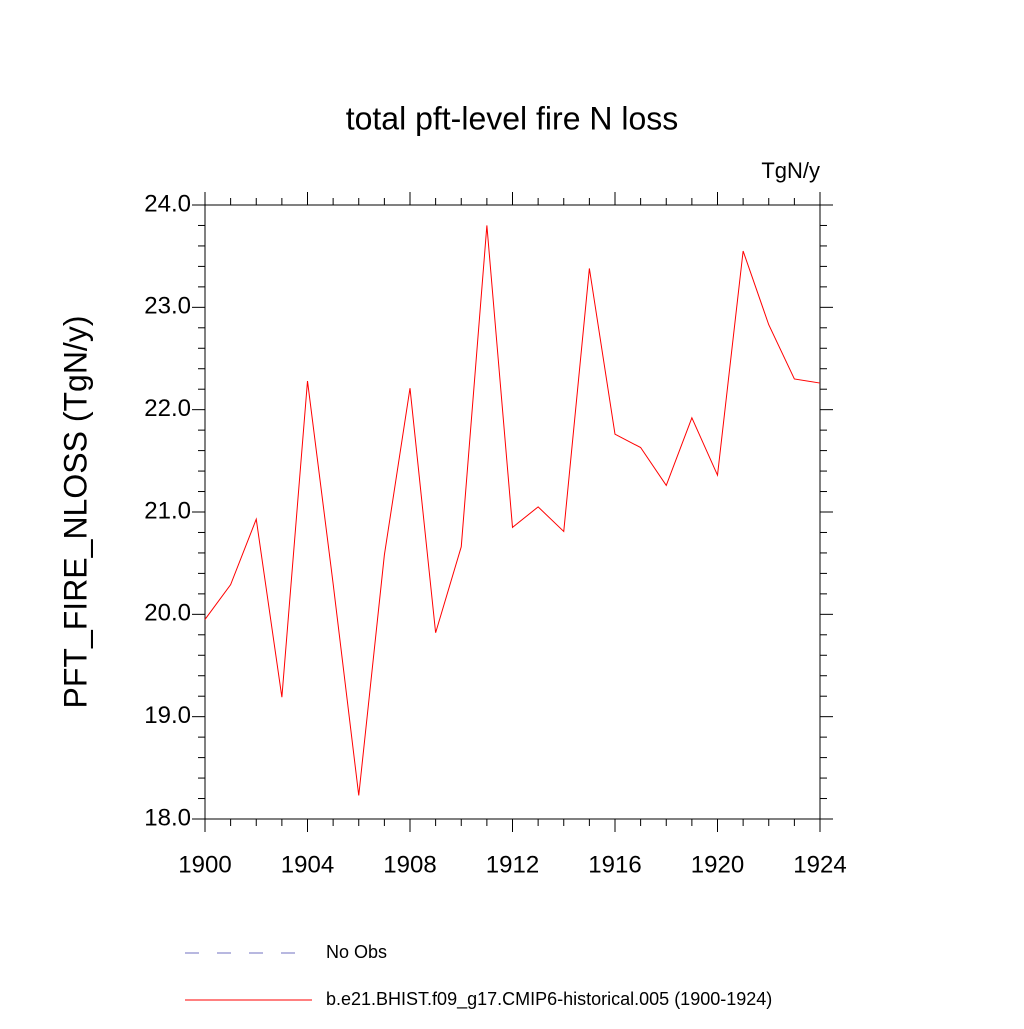  Describe the element at coordinates (717, 864) in the screenshot. I see `x-tick-label: 1920` at that location.